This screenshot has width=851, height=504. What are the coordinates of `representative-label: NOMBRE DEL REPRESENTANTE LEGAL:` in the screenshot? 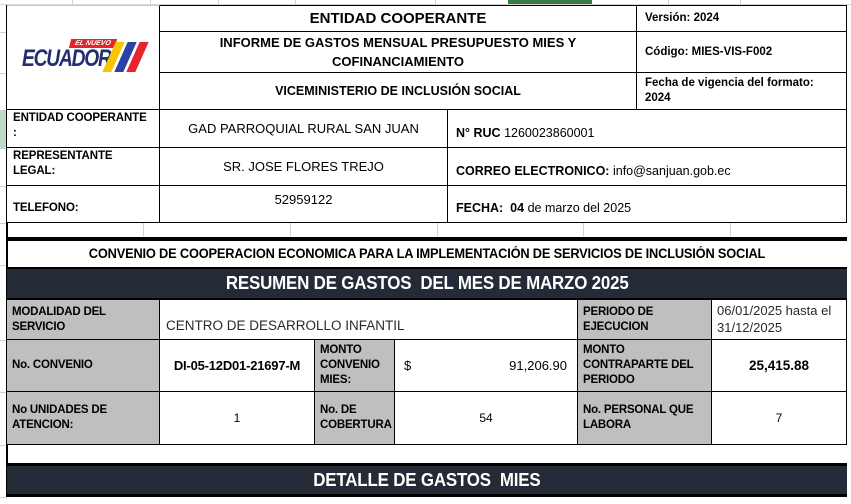 It's located at (83, 167).